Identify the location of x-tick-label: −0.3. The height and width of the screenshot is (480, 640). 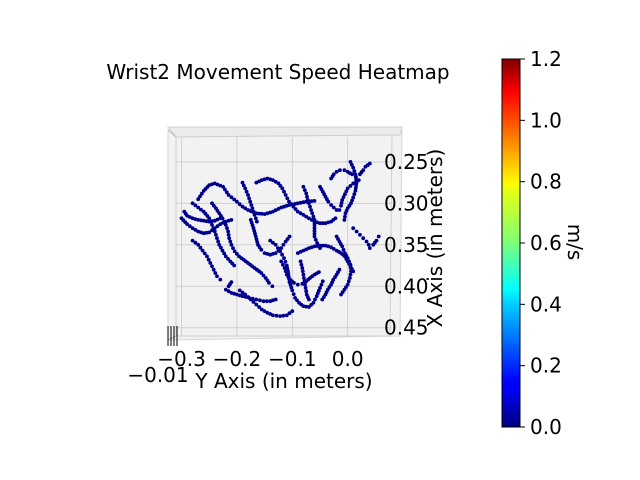
(181, 359).